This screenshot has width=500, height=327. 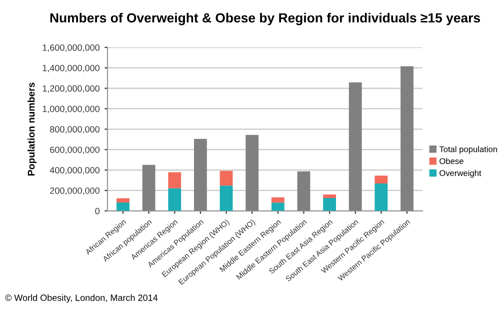 I want to click on legend-label: Total population, so click(x=468, y=150).